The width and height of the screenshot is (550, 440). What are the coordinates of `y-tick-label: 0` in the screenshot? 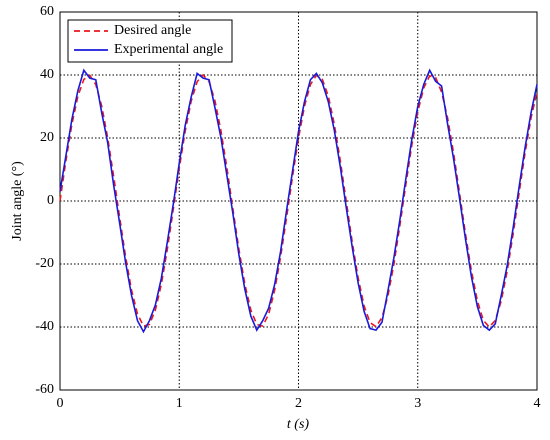 It's located at (50, 200).